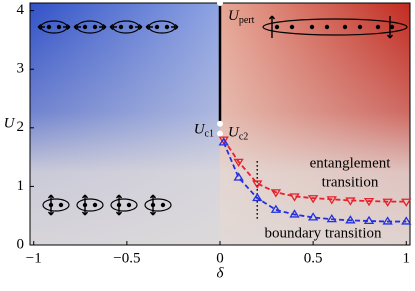 This screenshot has width=415, height=291. I want to click on y-tick-label: 4, so click(21, 10).